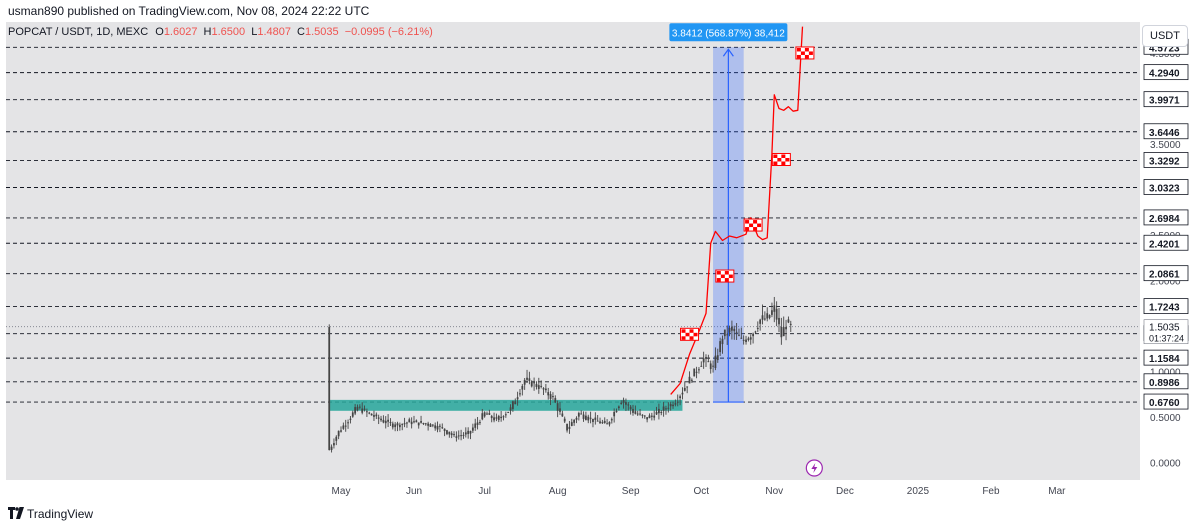  Describe the element at coordinates (228, 32) in the screenshot. I see `high-value: 1.6500` at that location.